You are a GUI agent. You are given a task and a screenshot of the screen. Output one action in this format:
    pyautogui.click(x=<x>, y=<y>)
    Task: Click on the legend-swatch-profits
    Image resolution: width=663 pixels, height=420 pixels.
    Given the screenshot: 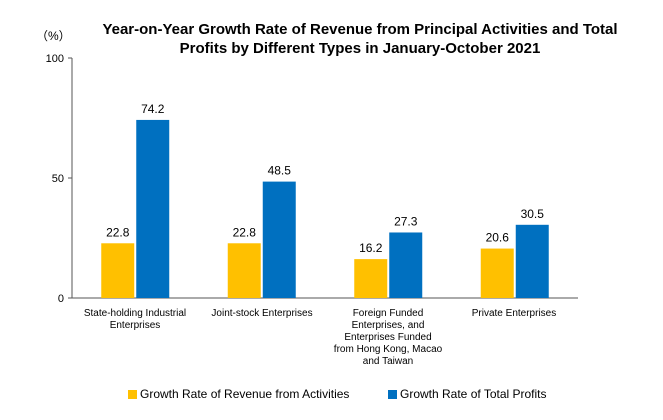 What is the action you would take?
    pyautogui.click(x=392, y=394)
    